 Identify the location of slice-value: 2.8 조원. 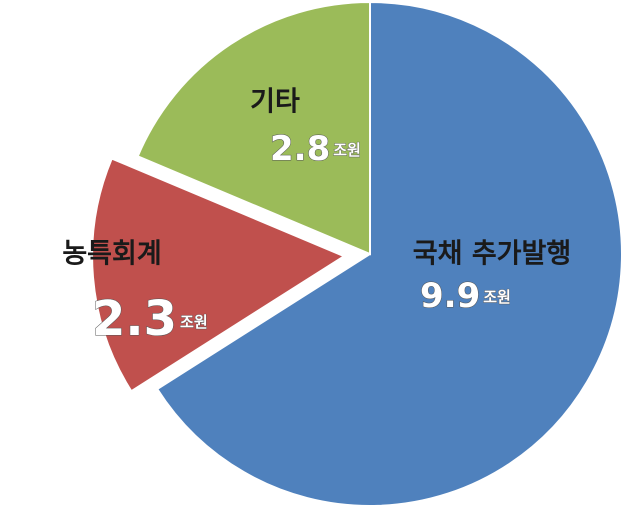
(315, 149).